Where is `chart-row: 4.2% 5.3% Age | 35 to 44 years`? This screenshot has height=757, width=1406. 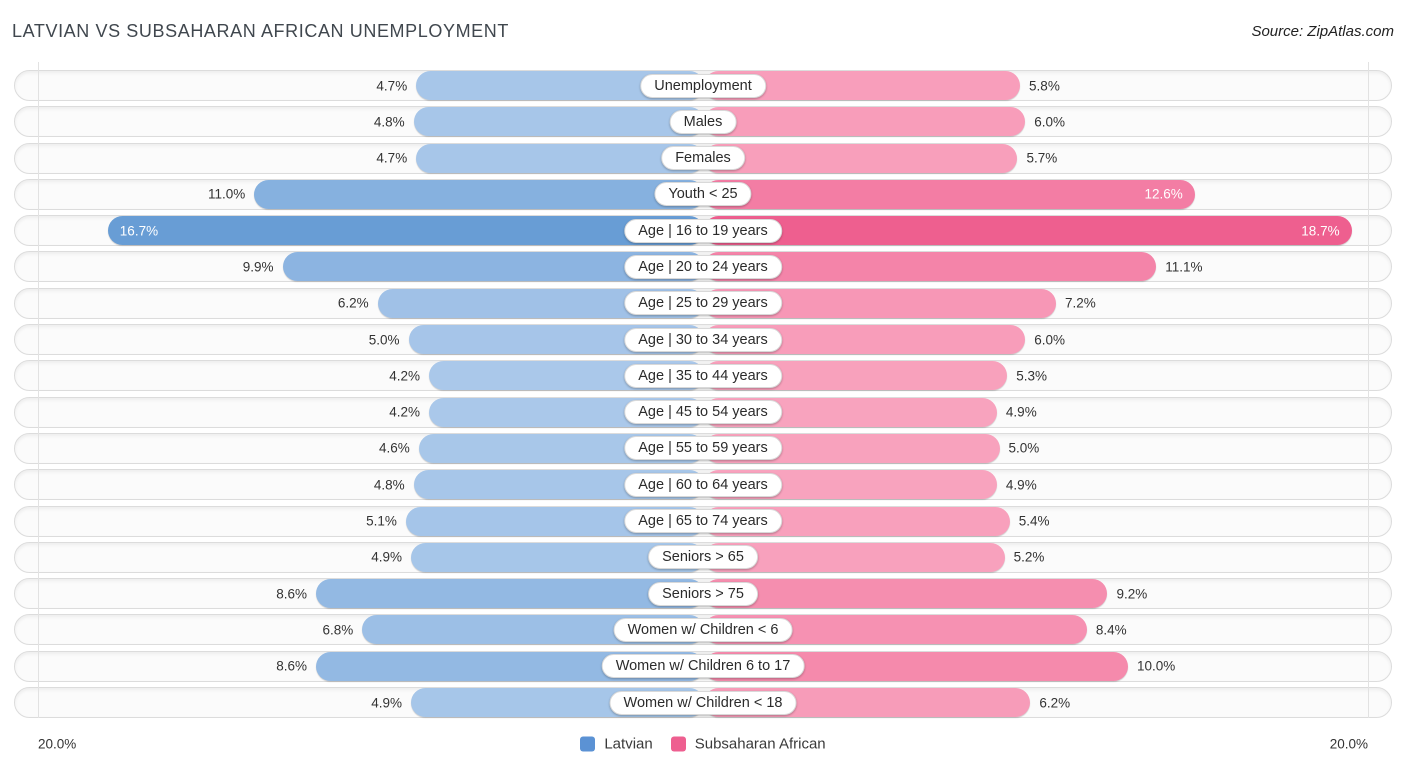 chart-row: 4.2% 5.3% Age | 35 to 44 years is located at coordinates (703, 376).